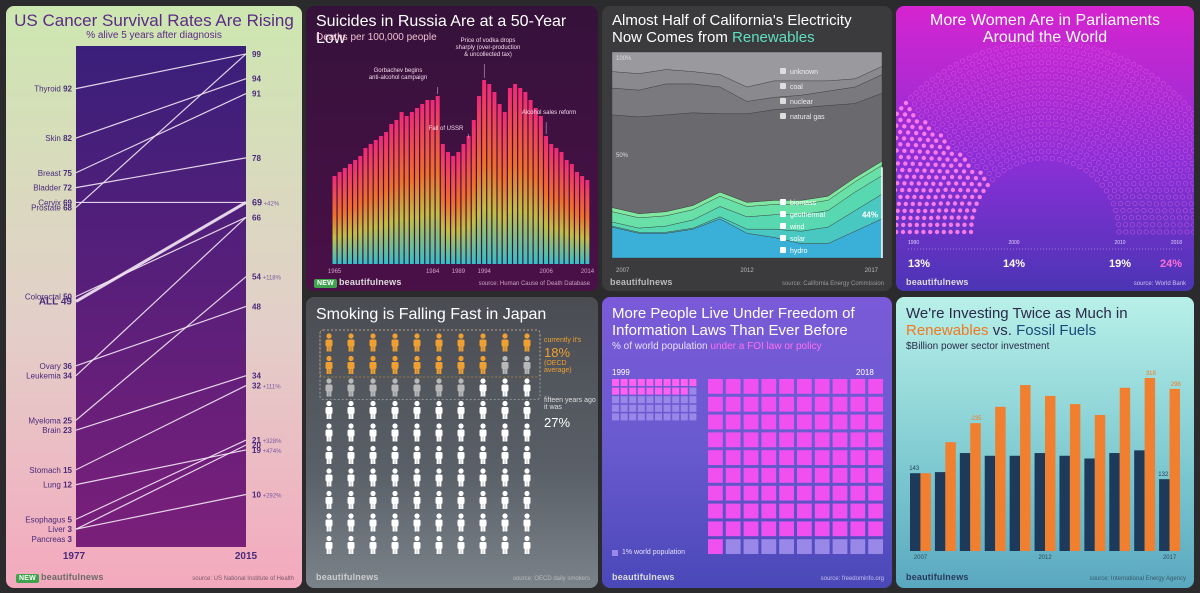  Describe the element at coordinates (266, 386) in the screenshot. I see `right-label-32: 32 +111%` at that location.